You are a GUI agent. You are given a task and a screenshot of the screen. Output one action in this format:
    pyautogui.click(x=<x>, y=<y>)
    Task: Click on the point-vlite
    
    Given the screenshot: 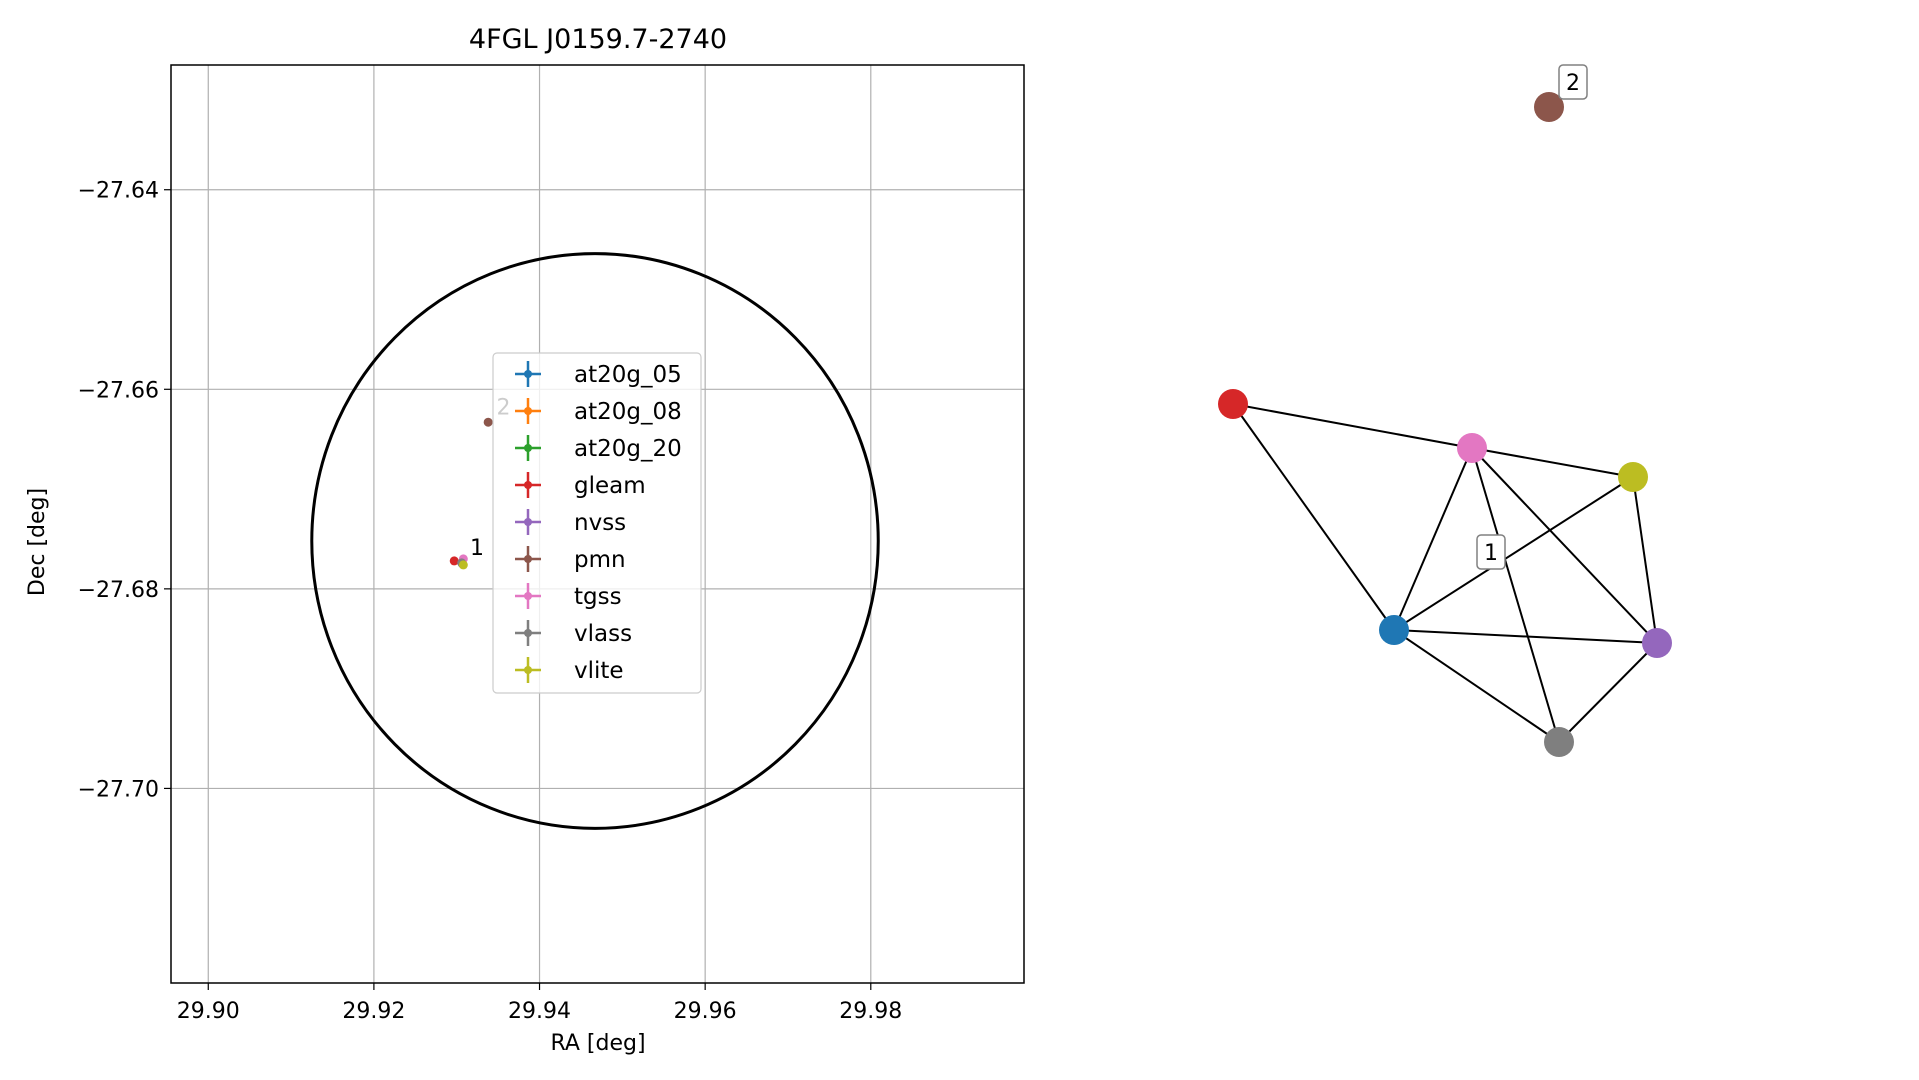 What is the action you would take?
    pyautogui.click(x=463, y=565)
    